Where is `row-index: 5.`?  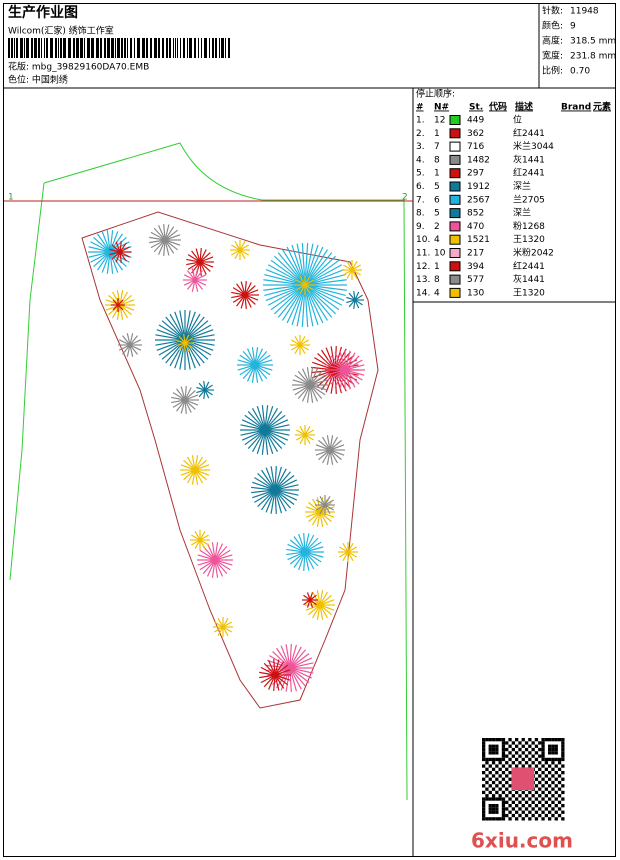 row-index: 5. is located at coordinates (420, 174).